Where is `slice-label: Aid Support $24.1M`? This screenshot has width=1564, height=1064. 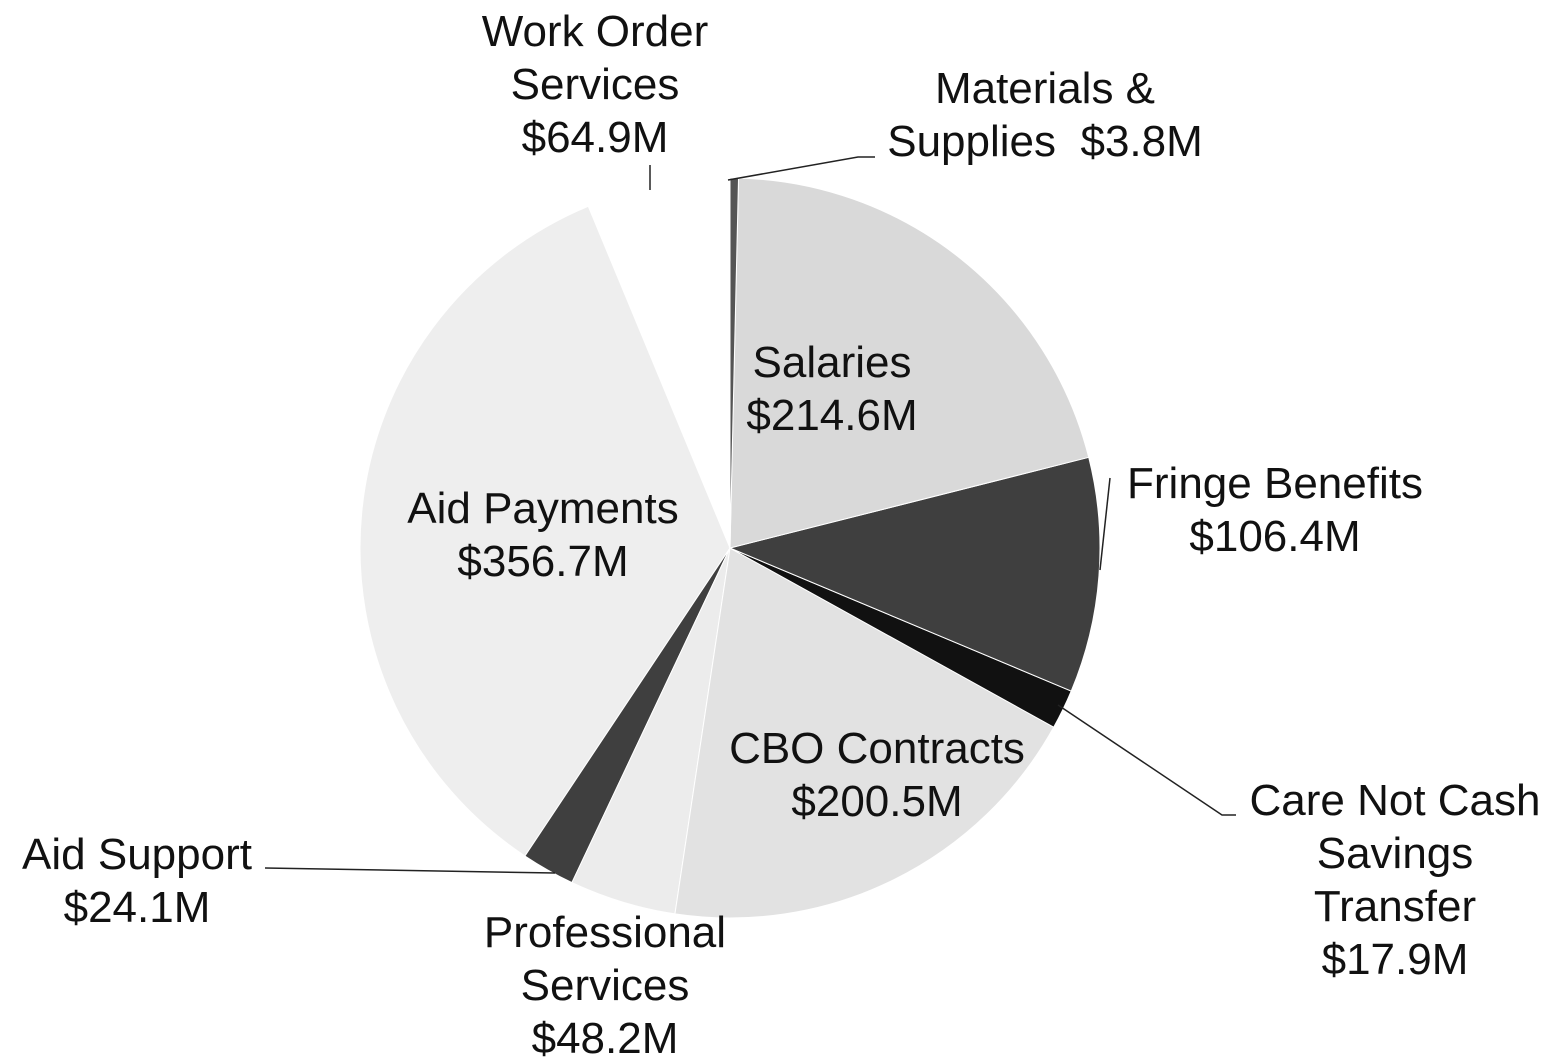
slice-label: Aid Support $24.1M is located at coordinates (141, 881).